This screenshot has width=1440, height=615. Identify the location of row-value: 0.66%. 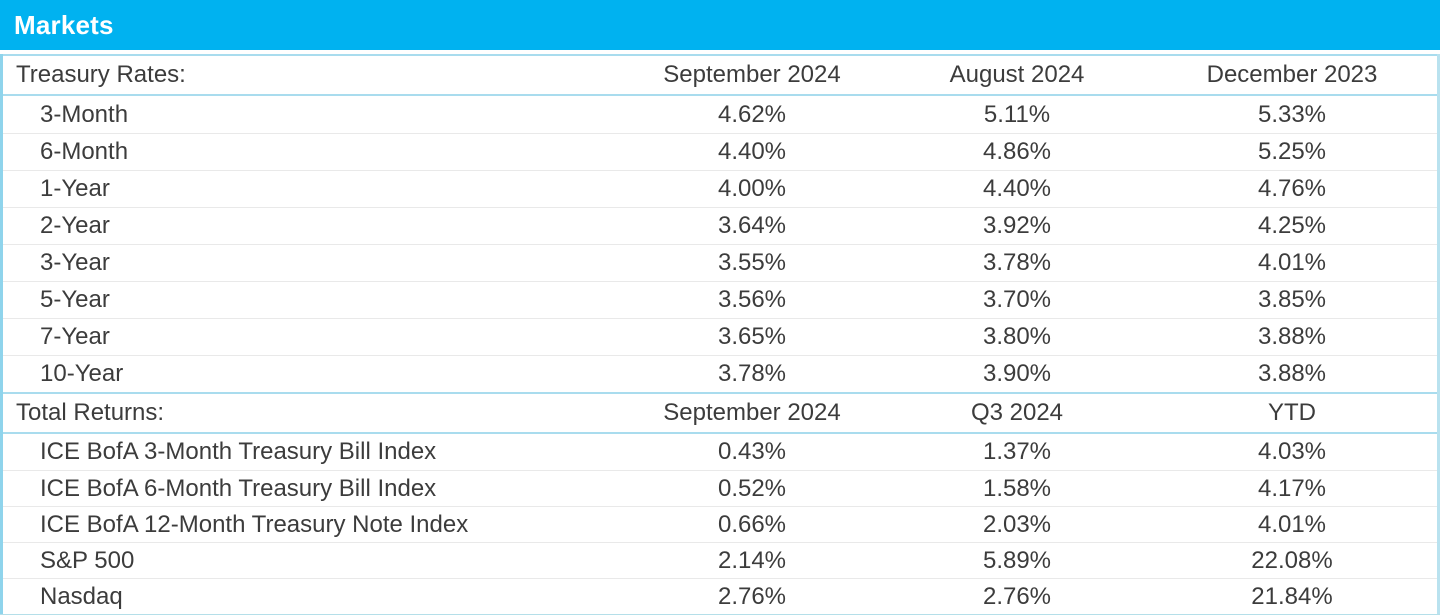
(752, 524).